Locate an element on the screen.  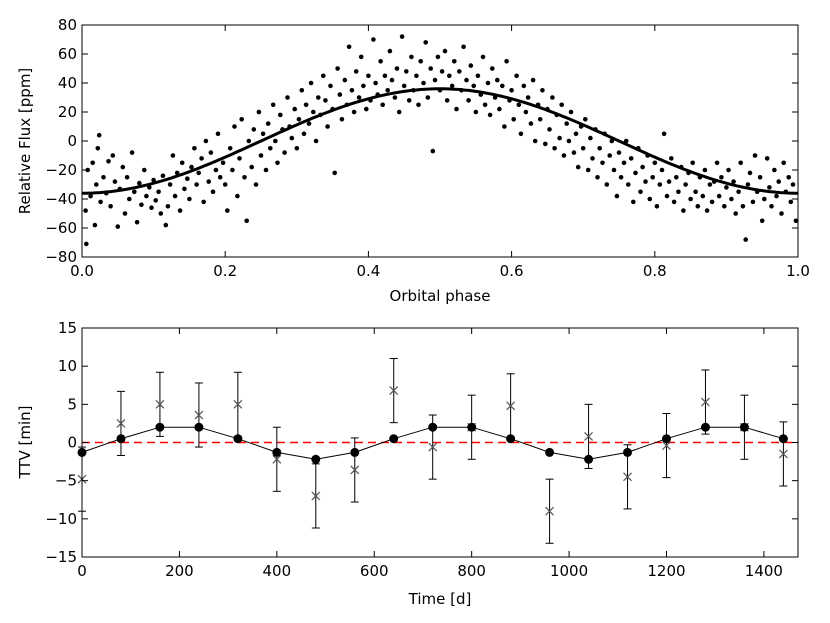
top-y-tick-label: −80 is located at coordinates (61, 257).